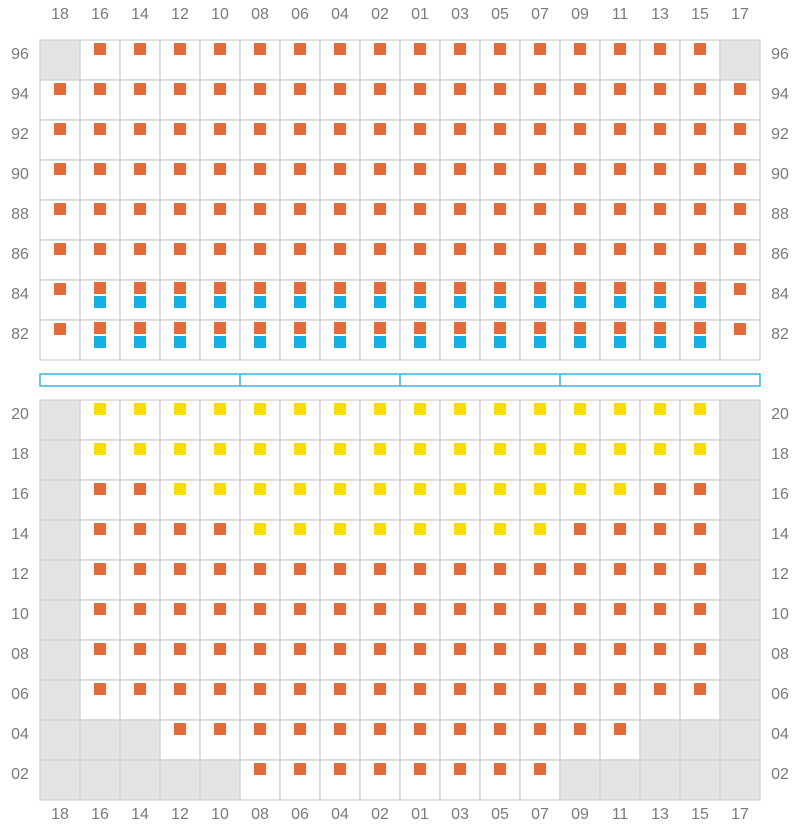 Image resolution: width=800 pixels, height=840 pixels. Describe the element at coordinates (700, 814) in the screenshot. I see `column-label: 15` at that location.